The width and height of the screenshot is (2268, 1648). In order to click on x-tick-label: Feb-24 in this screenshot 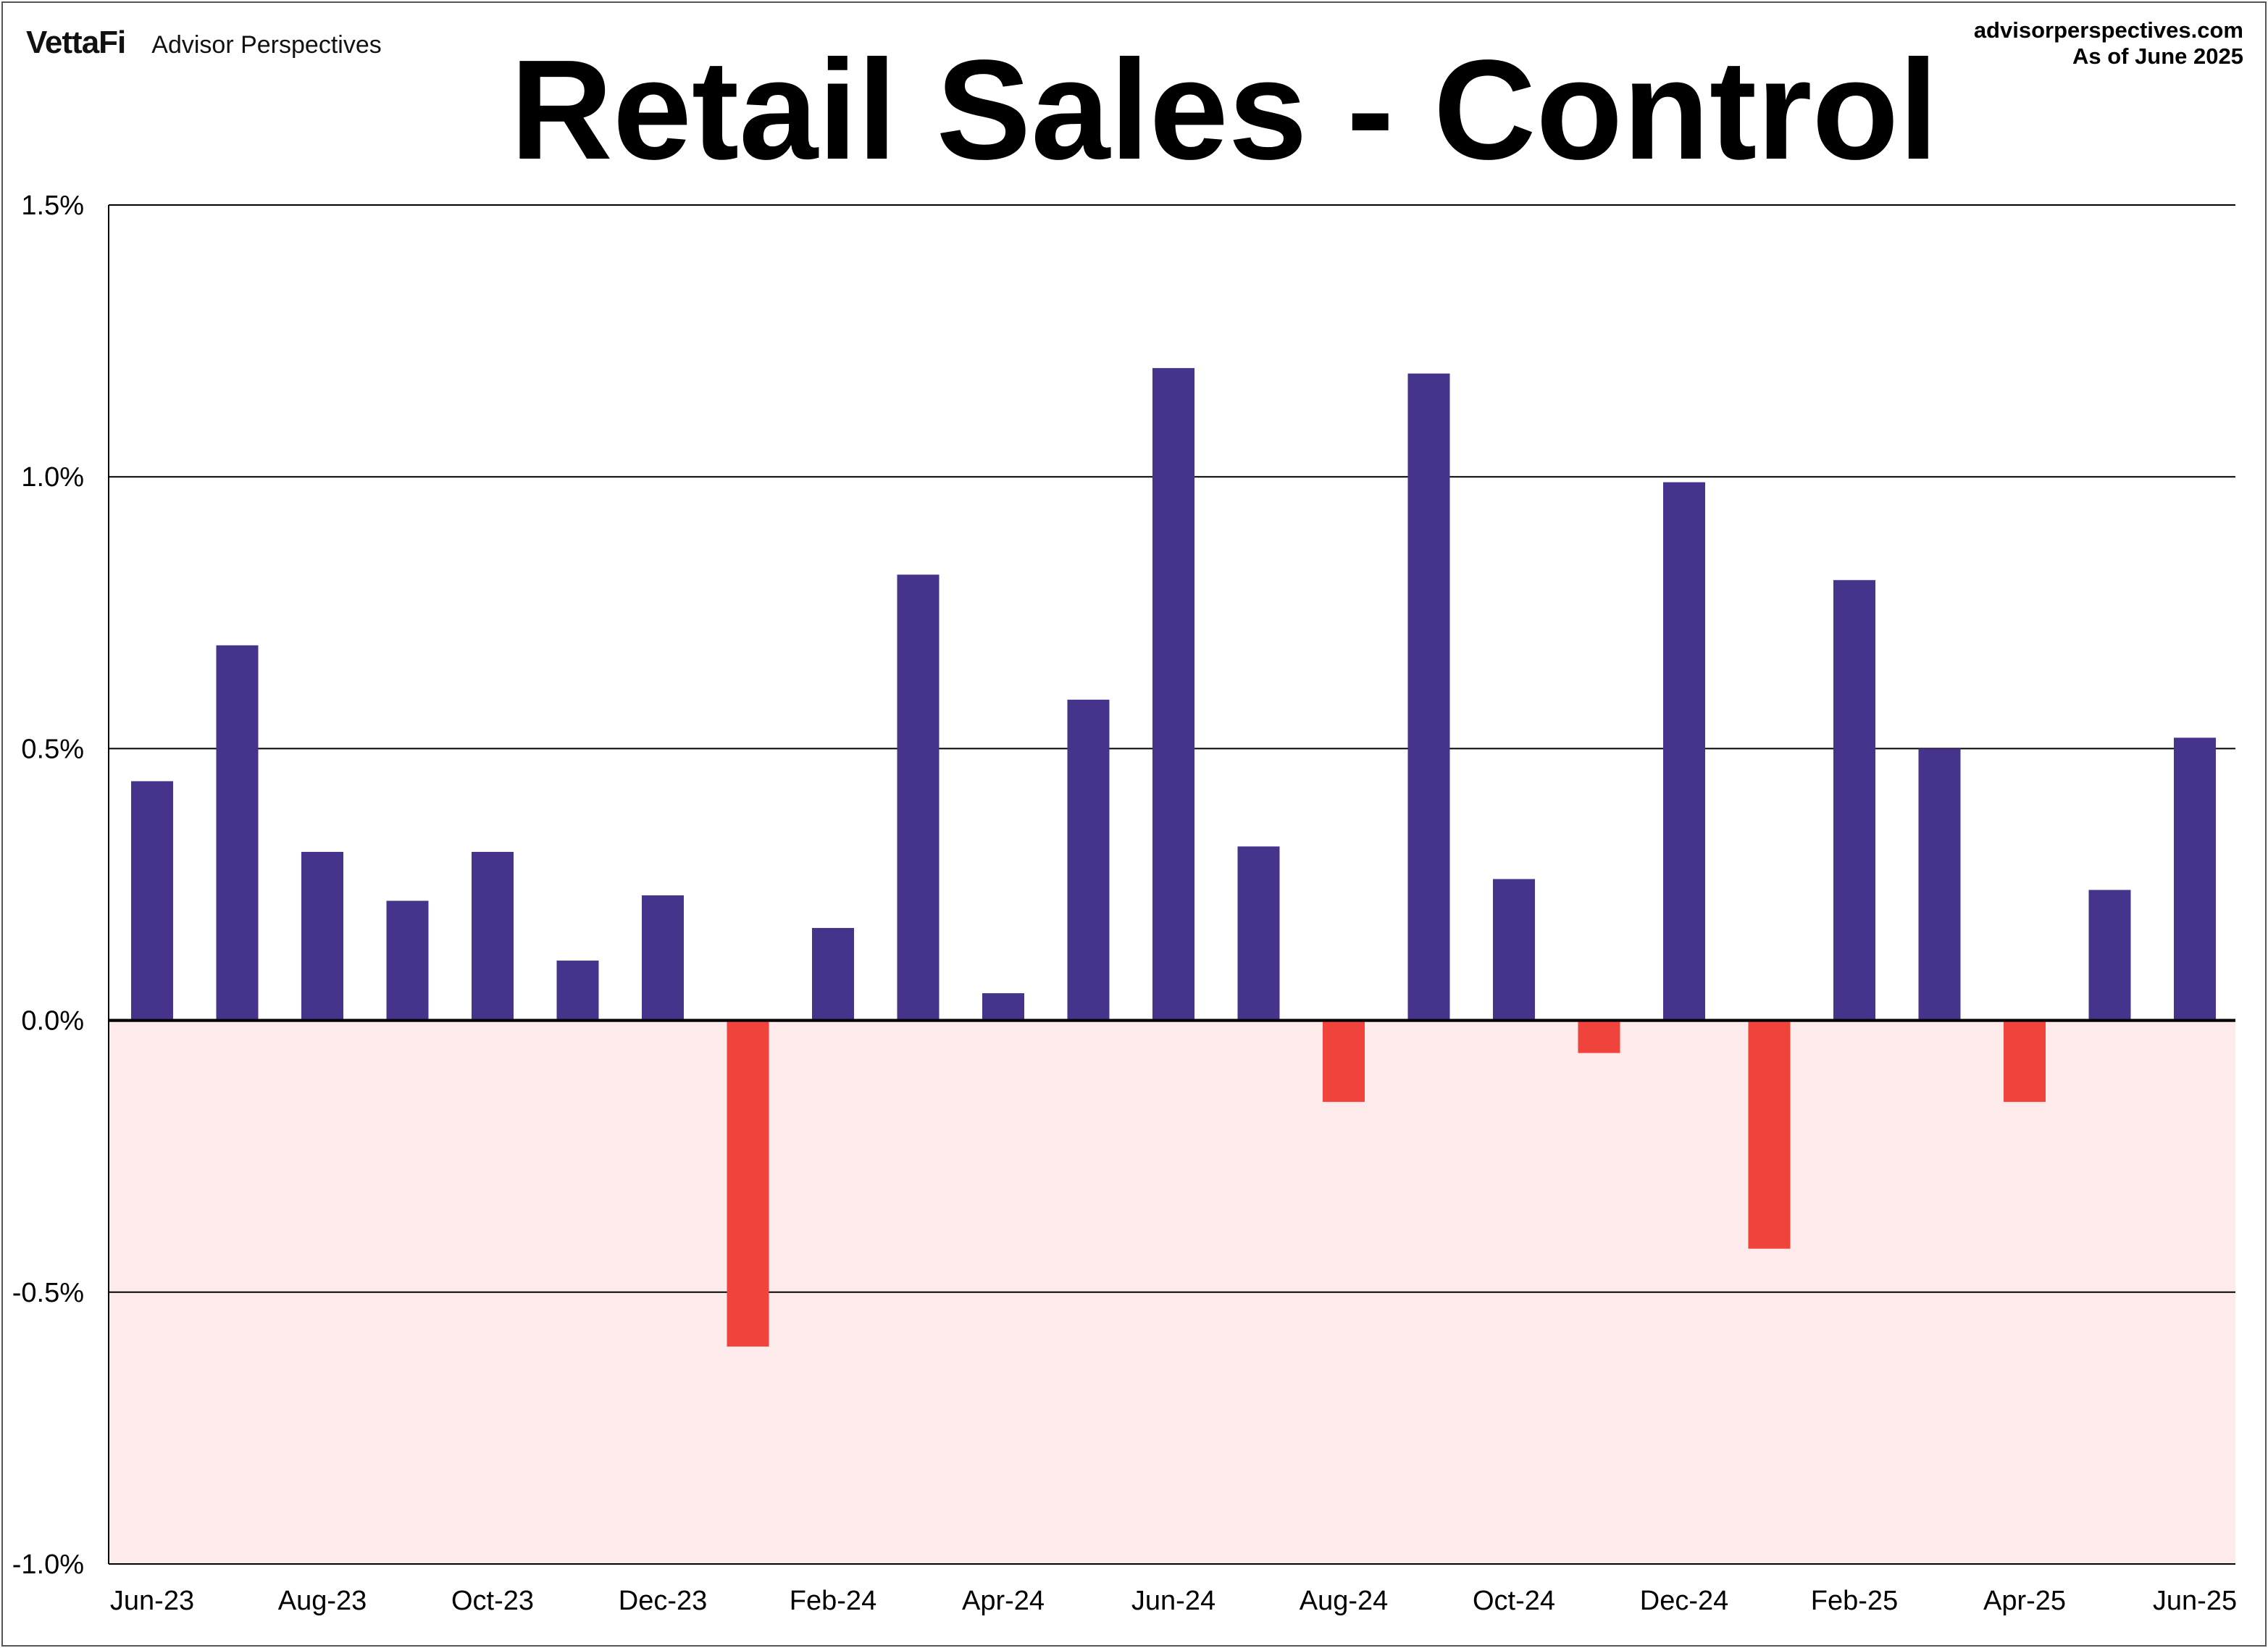, I will do `click(833, 1601)`.